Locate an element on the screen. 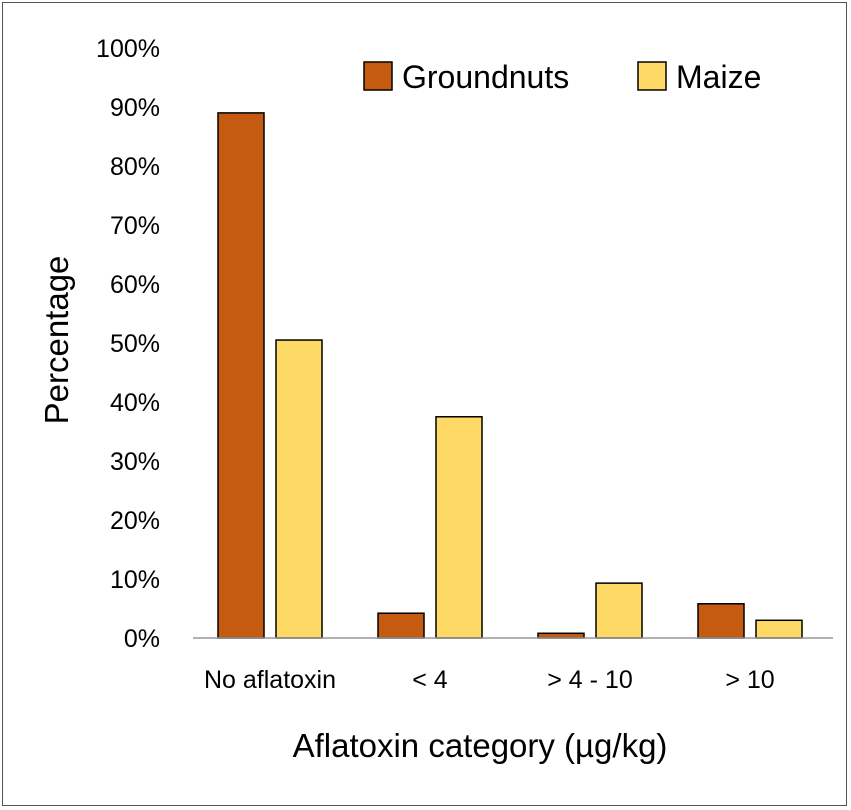  y-tick-label: 0% is located at coordinates (142, 639).